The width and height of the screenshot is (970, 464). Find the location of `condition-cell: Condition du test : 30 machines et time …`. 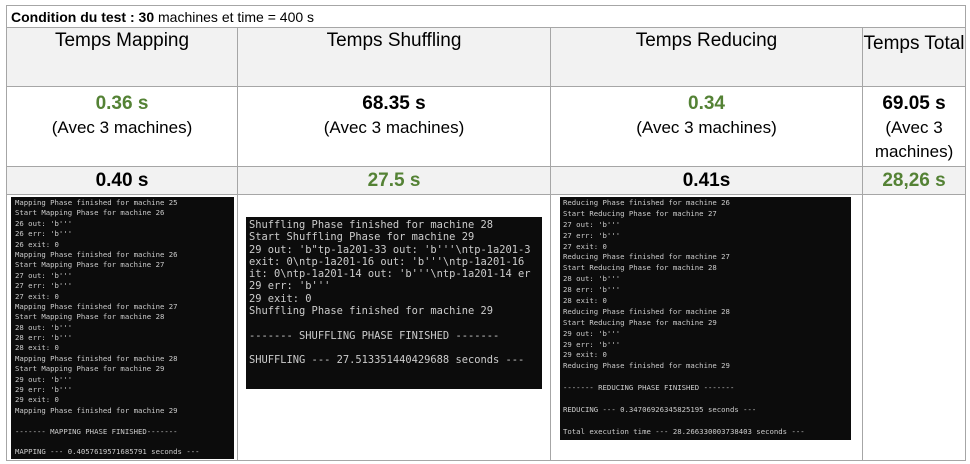

condition-cell: Condition du test : 30 machines et time … is located at coordinates (486, 16).